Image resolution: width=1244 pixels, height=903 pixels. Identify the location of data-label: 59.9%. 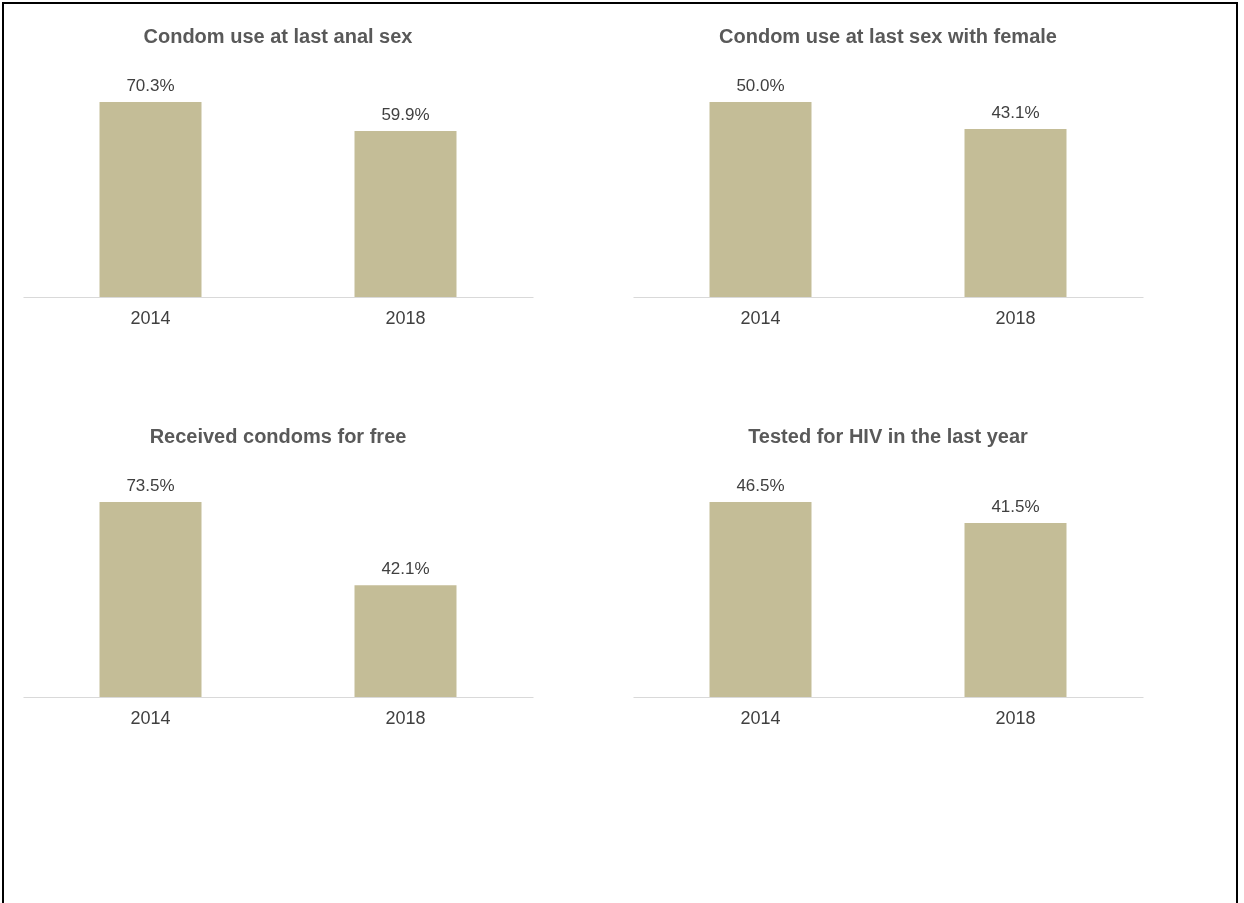
(405, 114).